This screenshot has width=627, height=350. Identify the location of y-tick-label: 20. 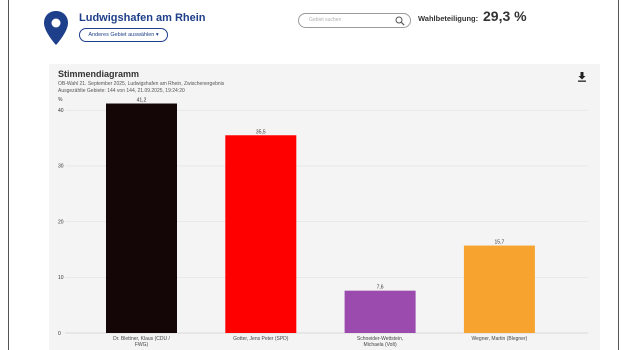
(61, 222).